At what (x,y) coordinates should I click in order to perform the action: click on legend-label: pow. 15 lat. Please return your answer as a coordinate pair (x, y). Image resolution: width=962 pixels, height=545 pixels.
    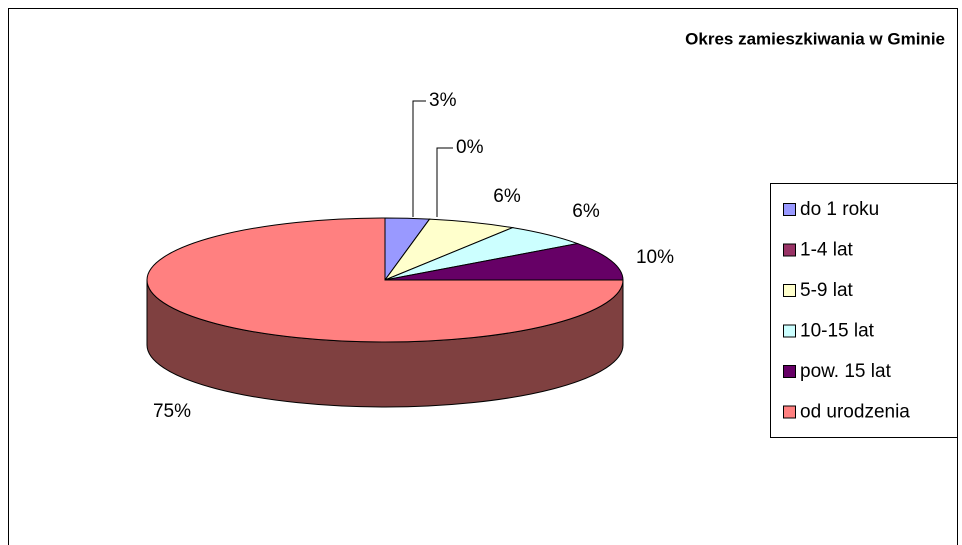
    Looking at the image, I should click on (846, 371).